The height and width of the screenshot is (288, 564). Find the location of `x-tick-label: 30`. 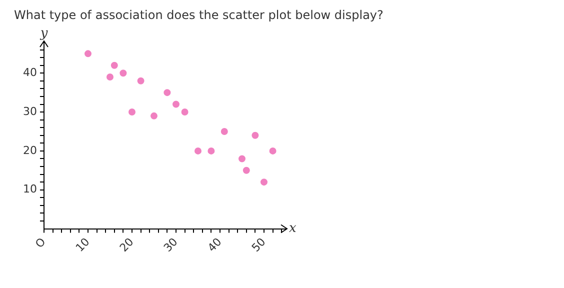

x-tick-label: 30 is located at coordinates (170, 244).